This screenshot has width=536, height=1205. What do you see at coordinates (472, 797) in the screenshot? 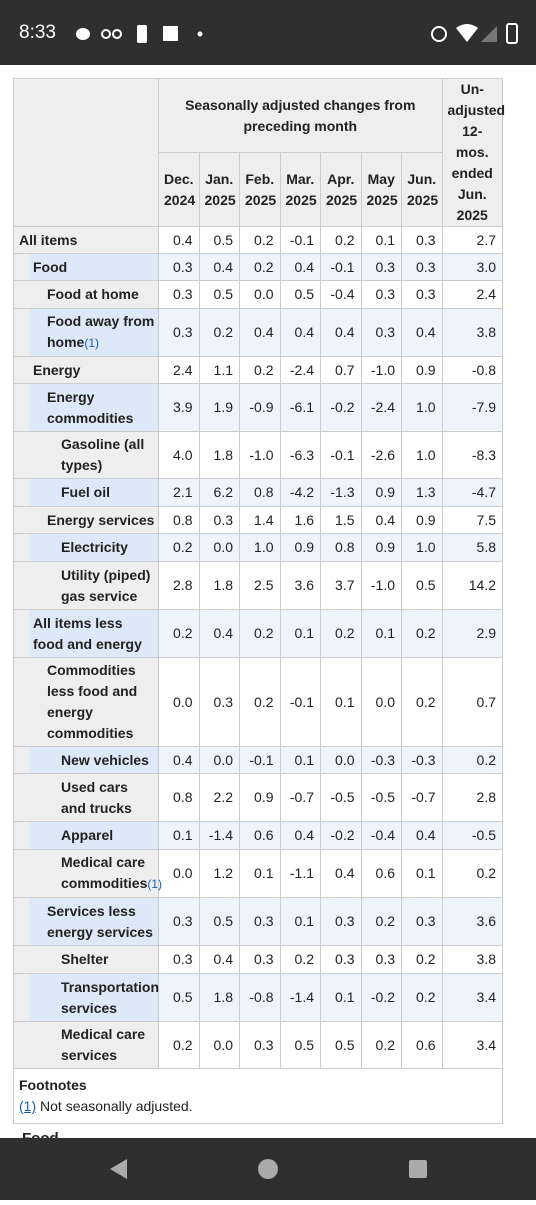
I see `value-cell: 2.8` at bounding box center [472, 797].